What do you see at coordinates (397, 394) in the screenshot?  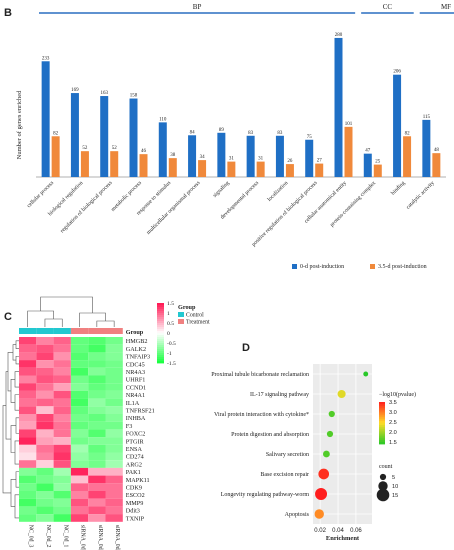 I see `d-color-legend-title: −log10(pvalue)` at bounding box center [397, 394].